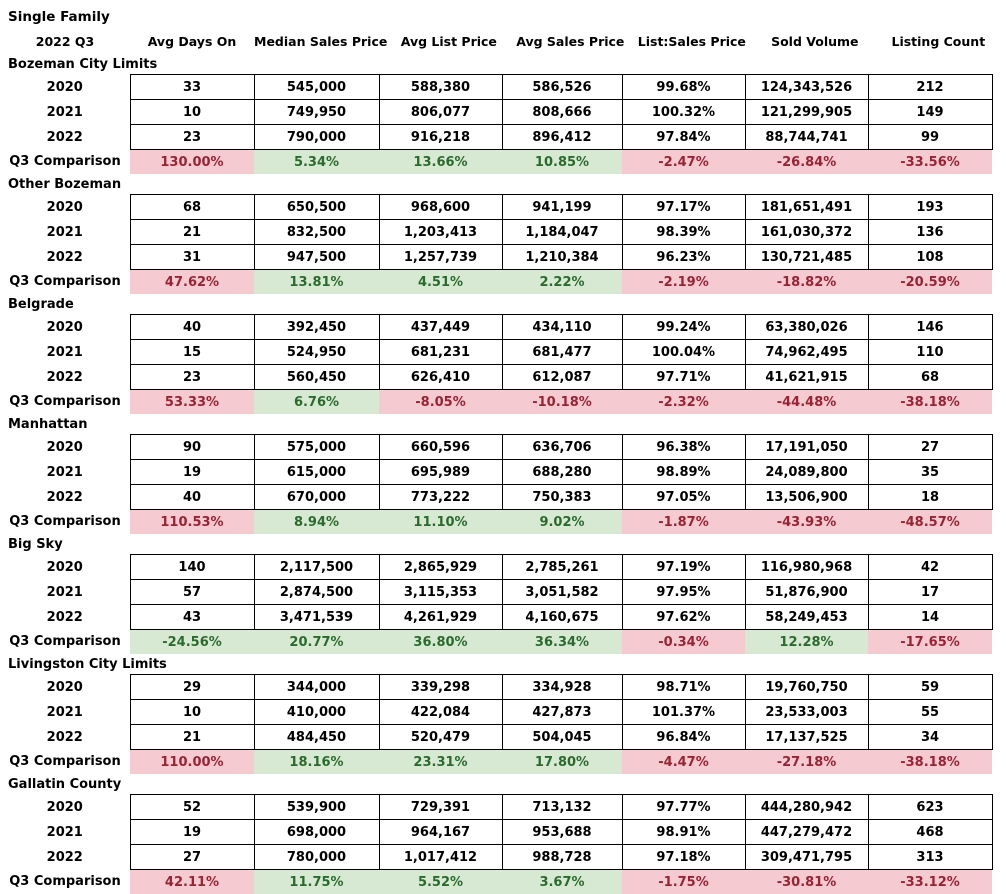 The image size is (1006, 894). What do you see at coordinates (930, 402) in the screenshot?
I see `comparison-value-cell: -38.18%` at bounding box center [930, 402].